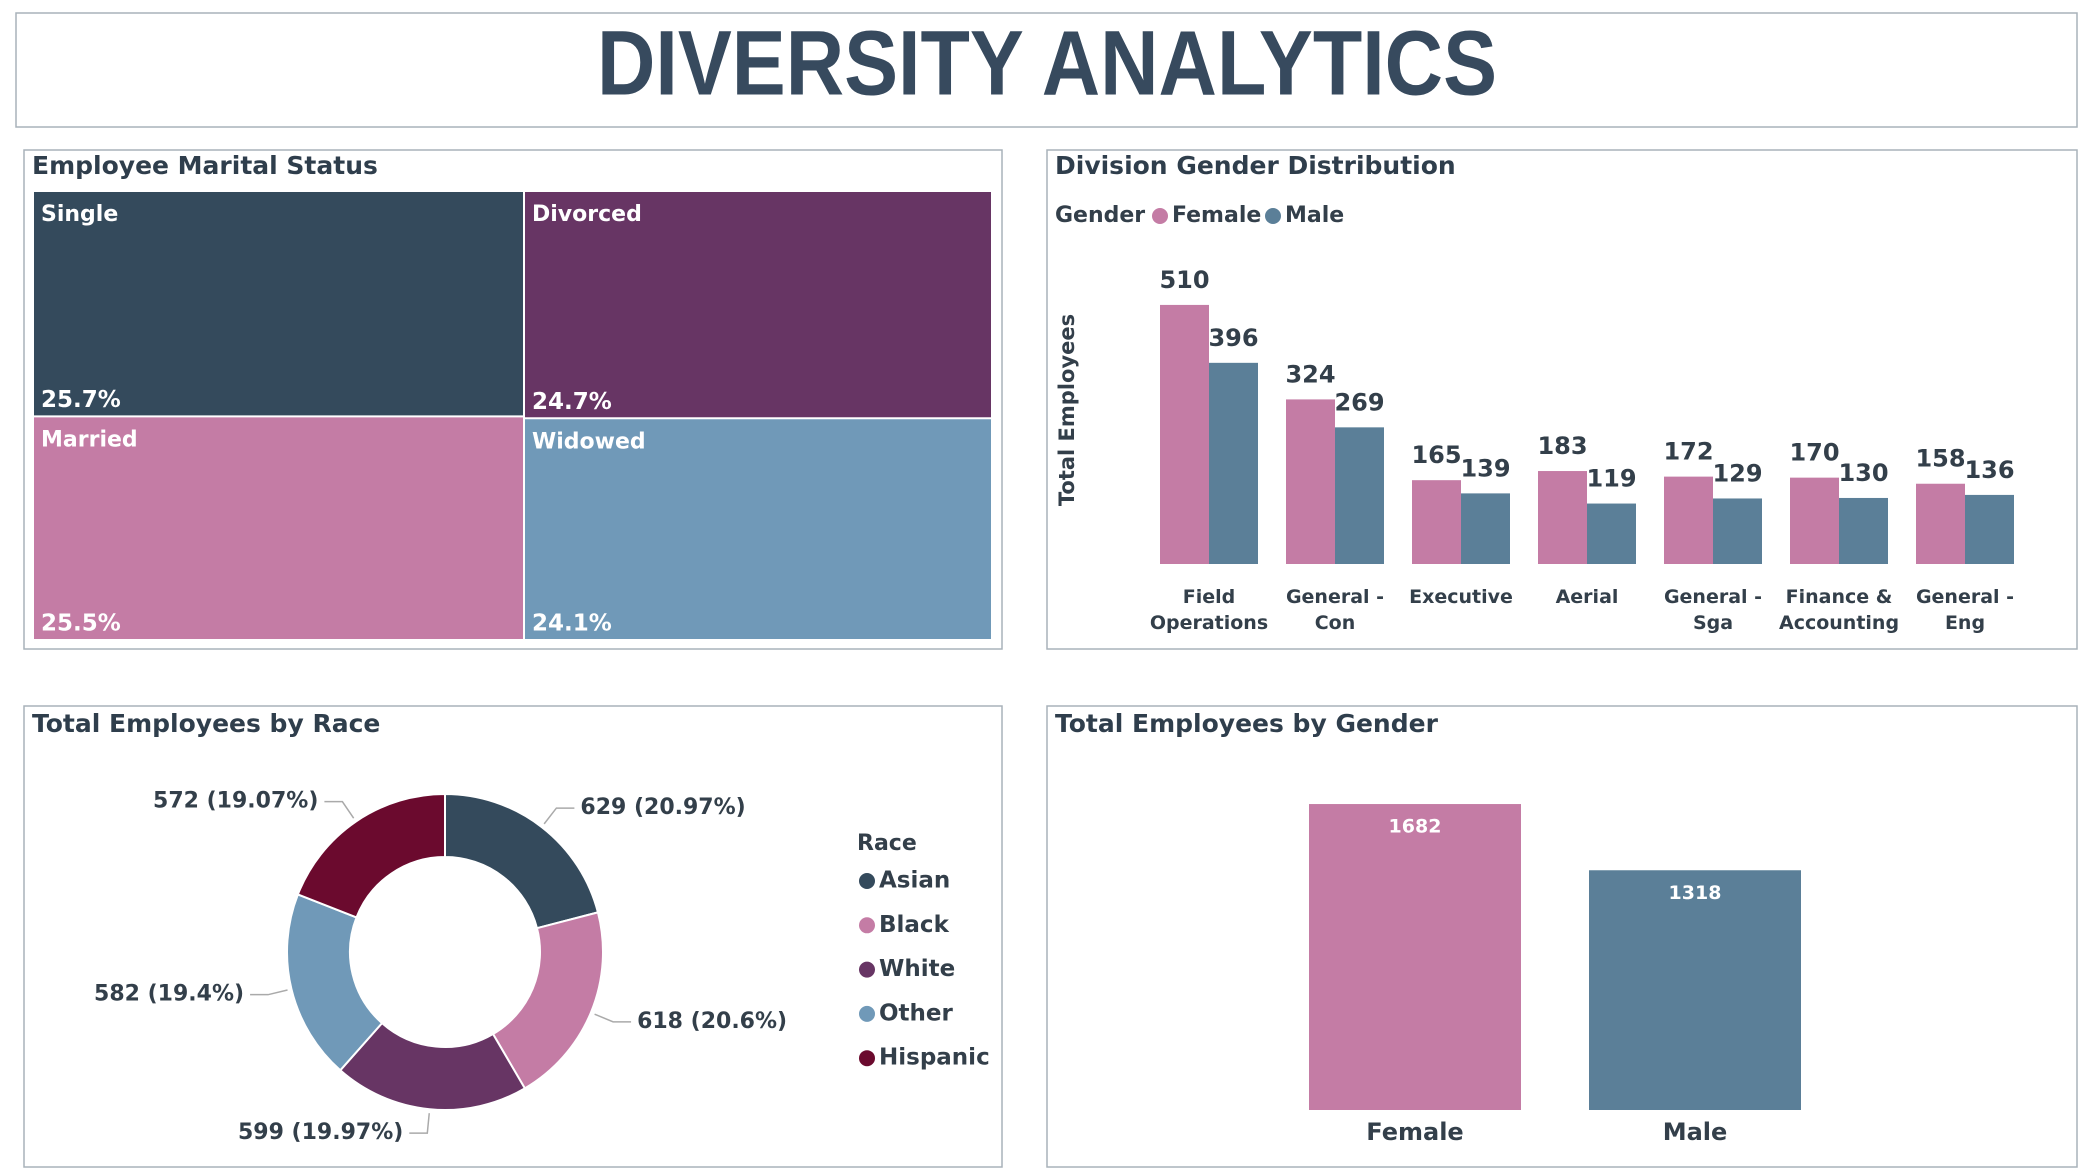  I want to click on value-label: 136, so click(1989, 470).